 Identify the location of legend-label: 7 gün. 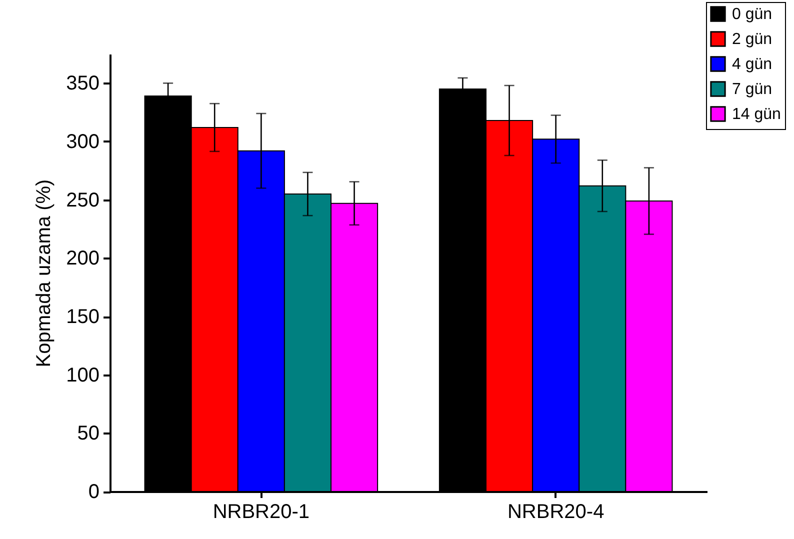
(752, 89).